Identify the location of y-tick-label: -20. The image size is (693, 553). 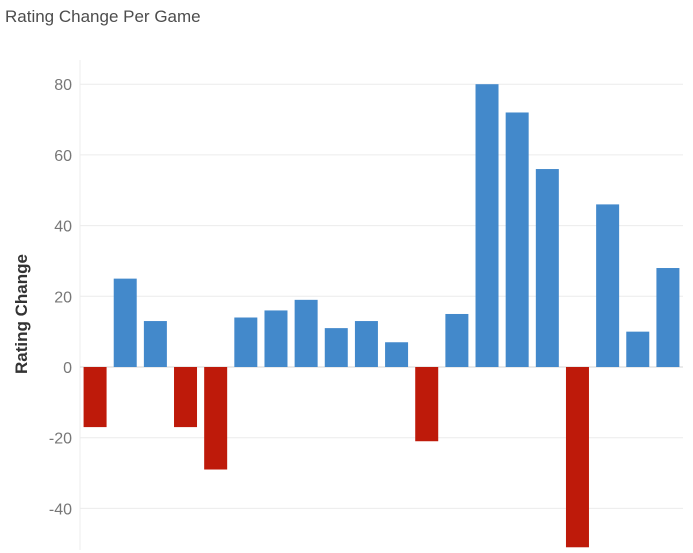
(60, 439).